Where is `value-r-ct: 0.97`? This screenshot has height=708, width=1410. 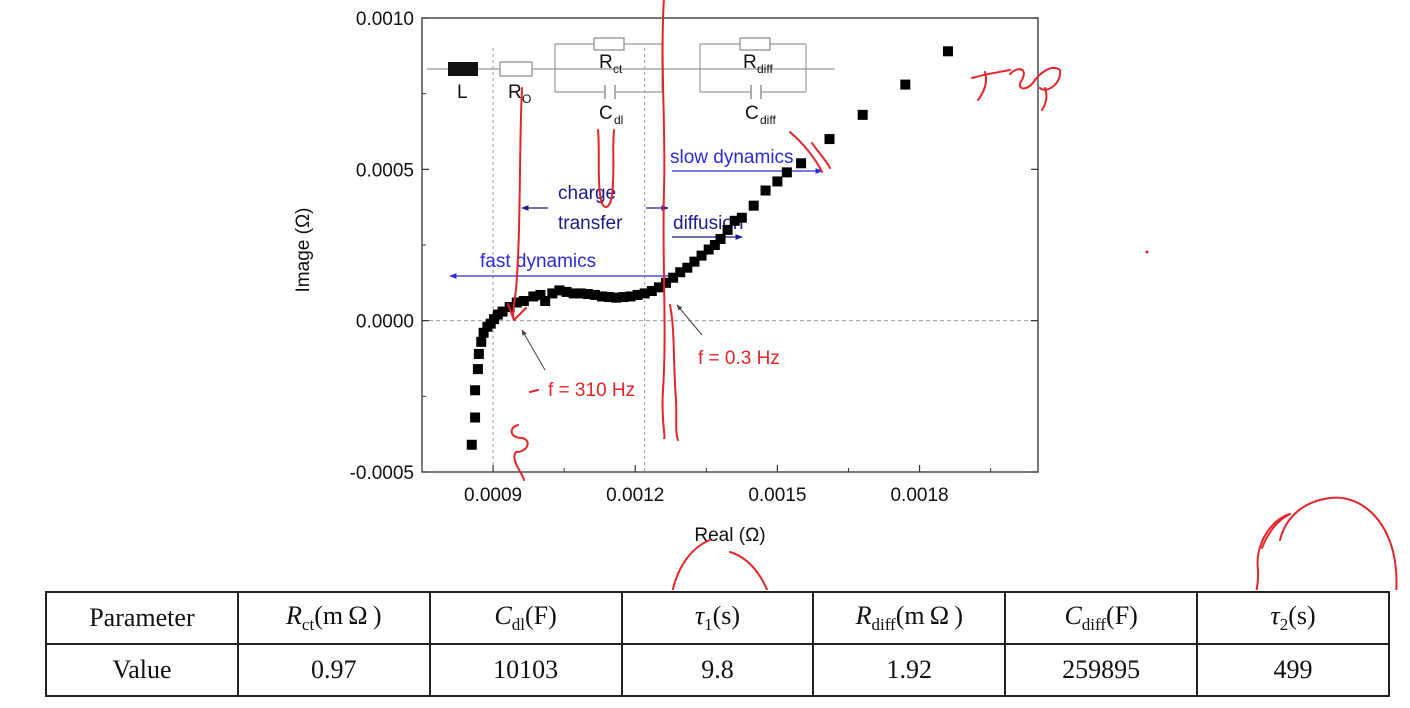
value-r-ct: 0.97 is located at coordinates (333, 670).